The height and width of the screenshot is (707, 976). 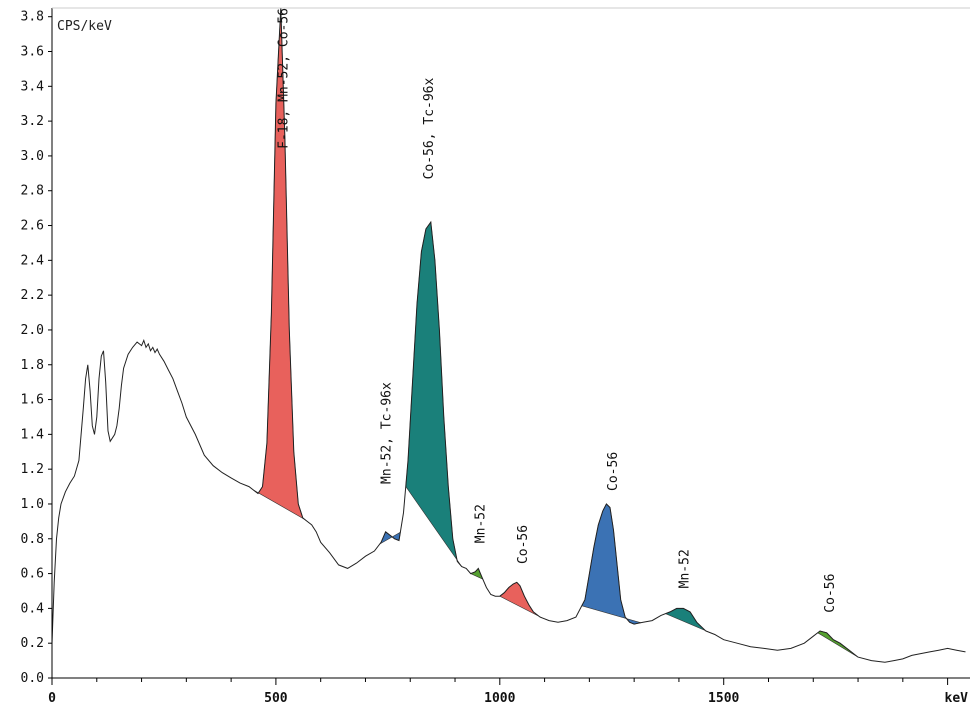 I want to click on y-tick-label-18: 3.6, so click(x=32, y=52).